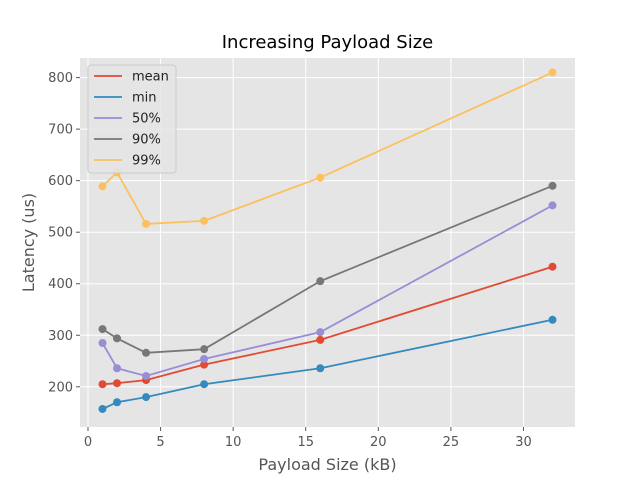 Image resolution: width=640 pixels, height=480 pixels. I want to click on y-tick-label: 200, so click(60, 387).